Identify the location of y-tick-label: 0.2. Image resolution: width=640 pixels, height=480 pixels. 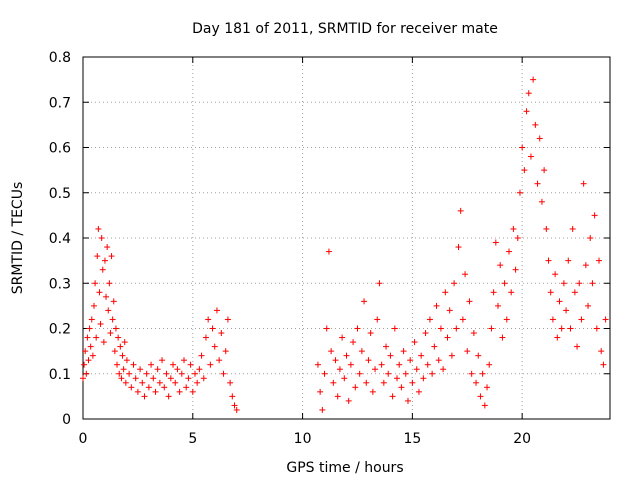
(60, 330).